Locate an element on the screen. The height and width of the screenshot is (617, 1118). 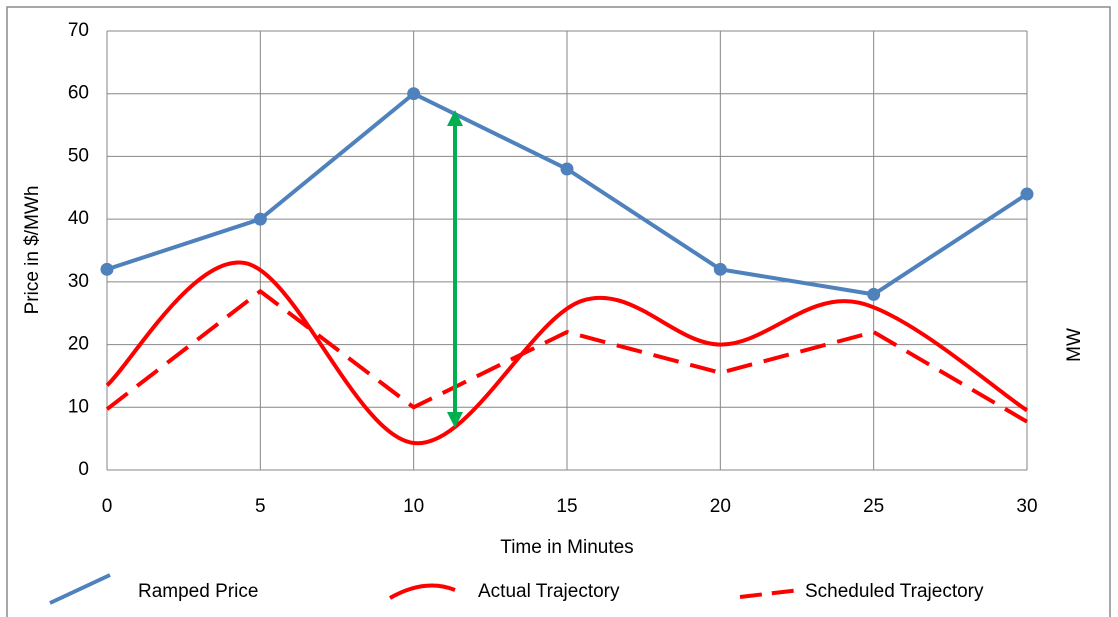
x-axis-label: Time in Minutes is located at coordinates (566, 547).